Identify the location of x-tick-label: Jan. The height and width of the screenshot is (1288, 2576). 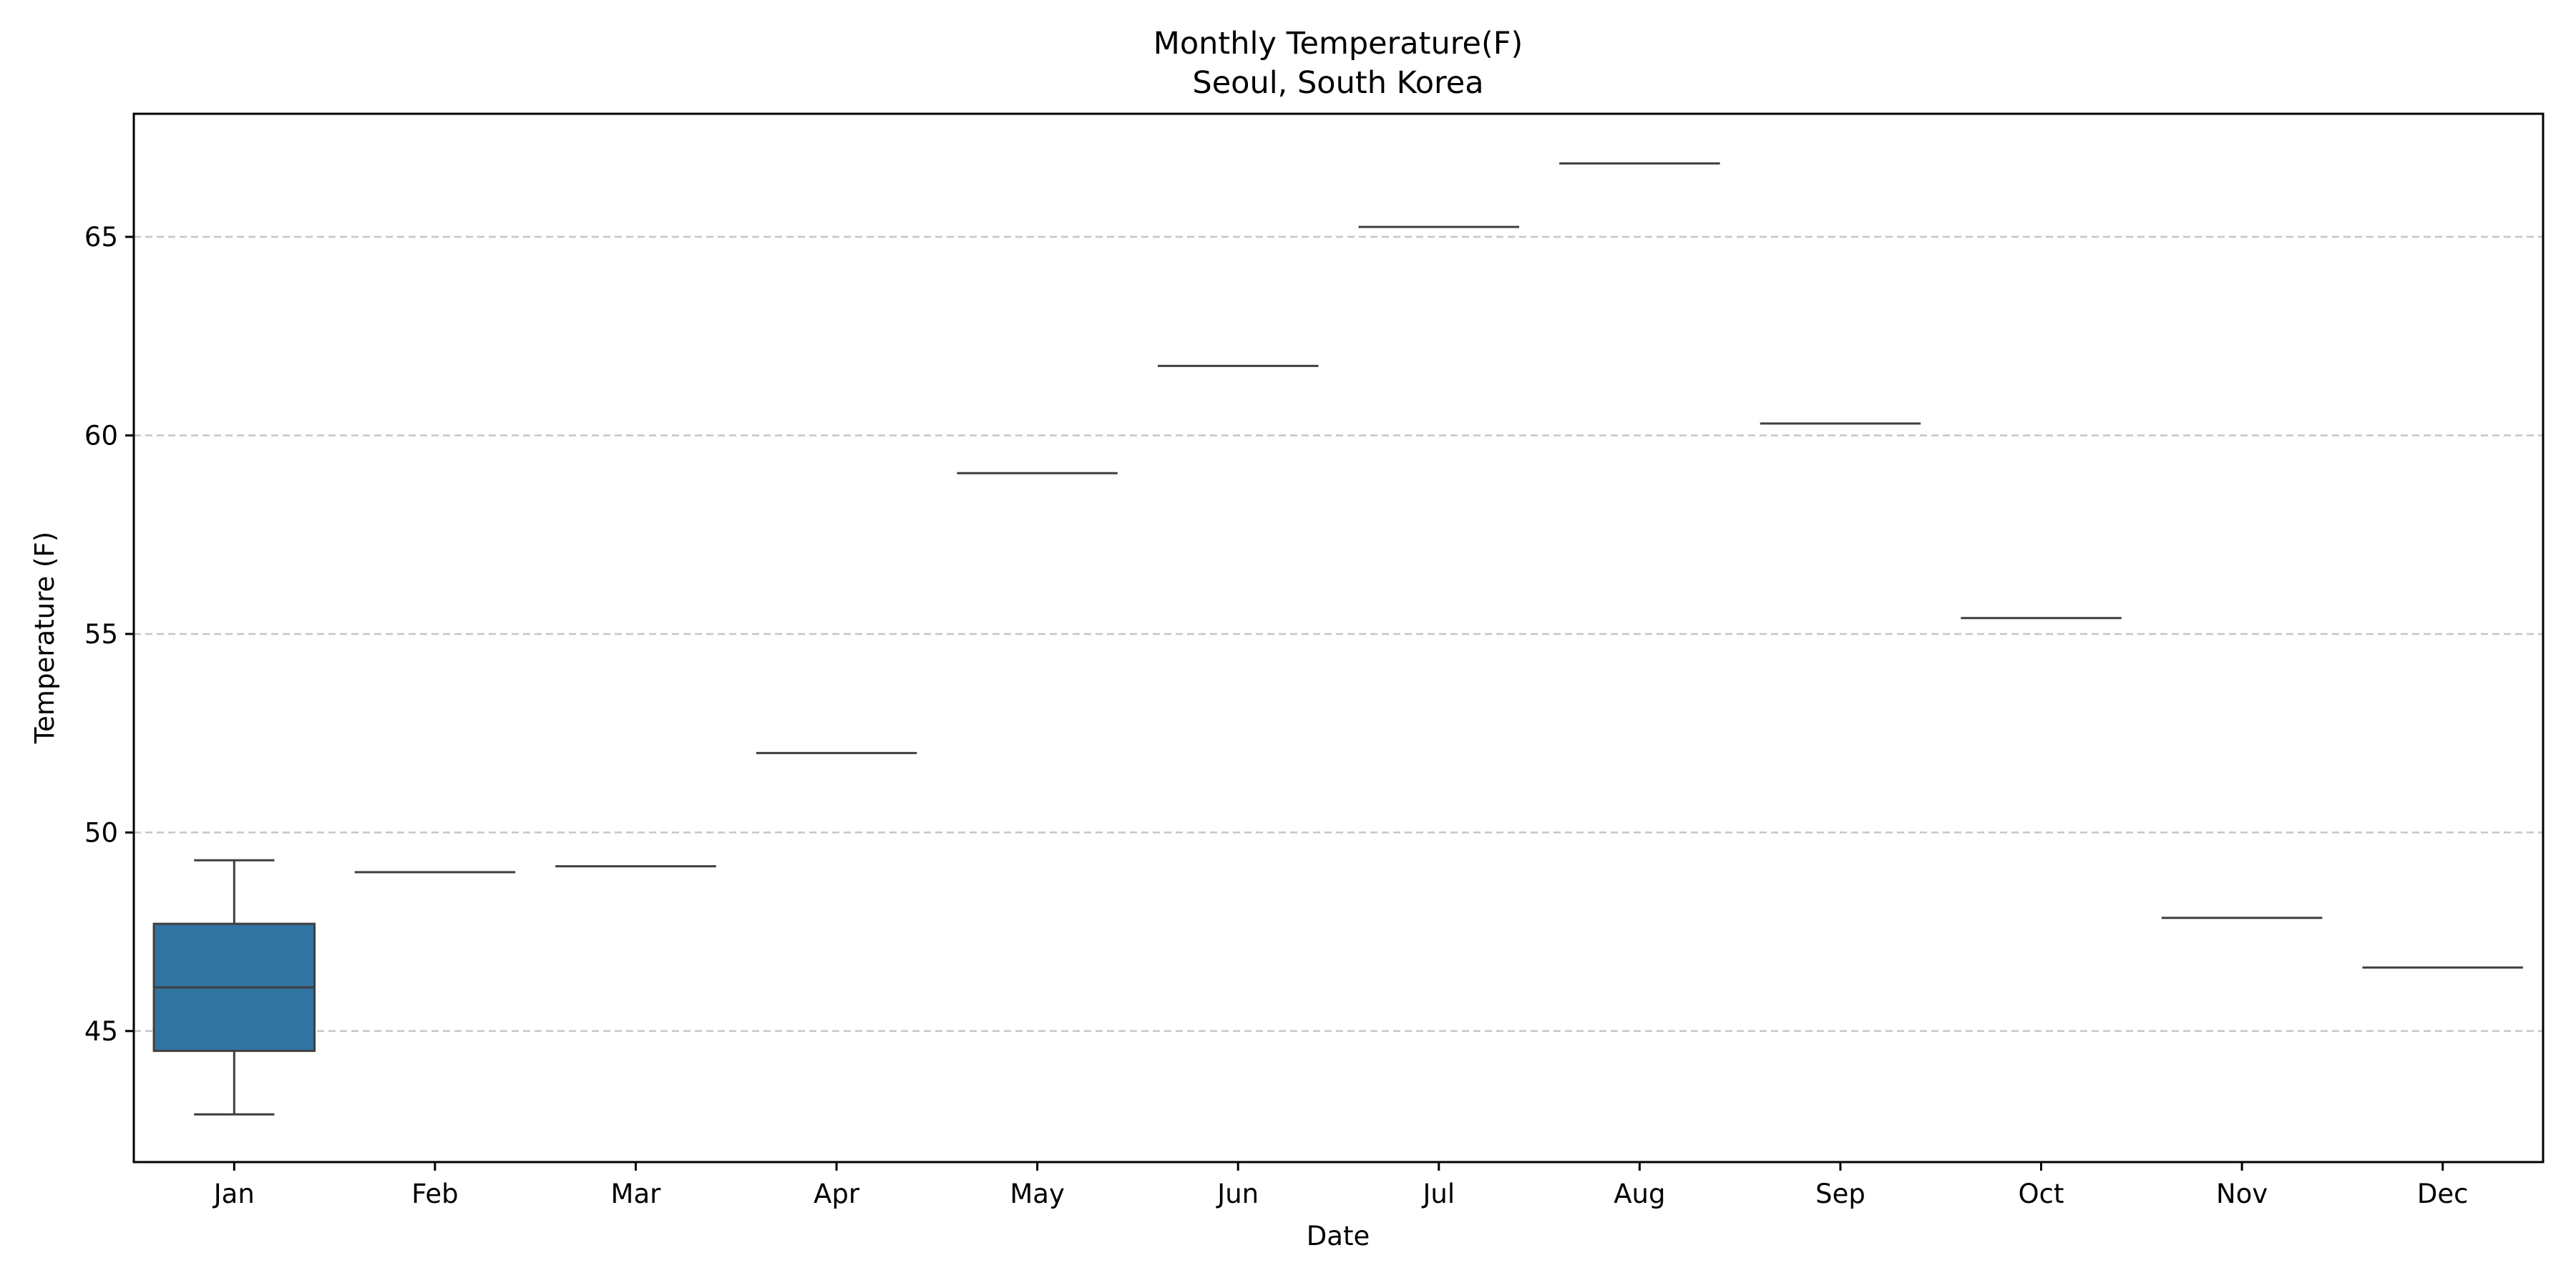
(234, 1194).